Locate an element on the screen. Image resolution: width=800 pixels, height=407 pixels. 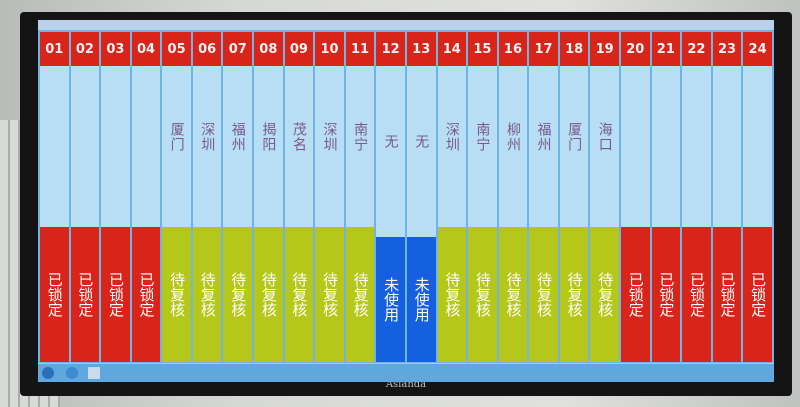
slot-number: 01 is located at coordinates (54, 49).